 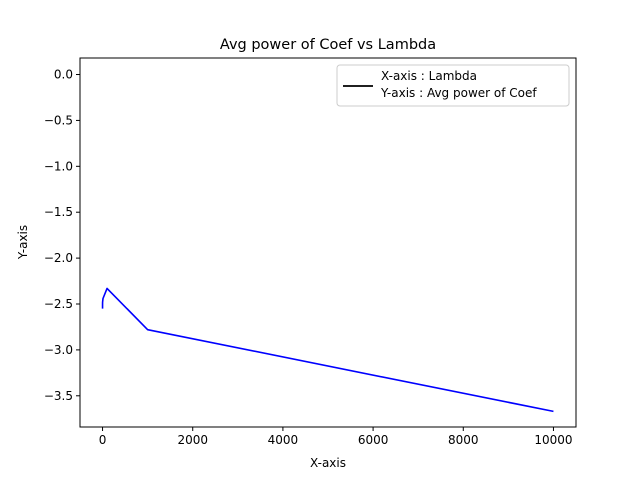 I want to click on x-tick-label: 2000, so click(x=192, y=440).